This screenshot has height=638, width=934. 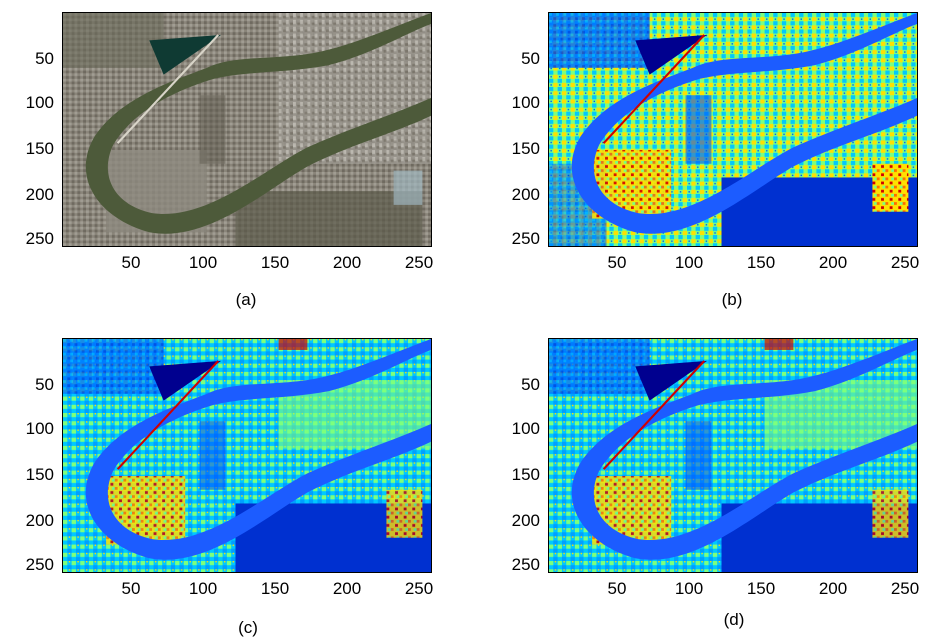 I want to click on image-plot-c, so click(x=247, y=455).